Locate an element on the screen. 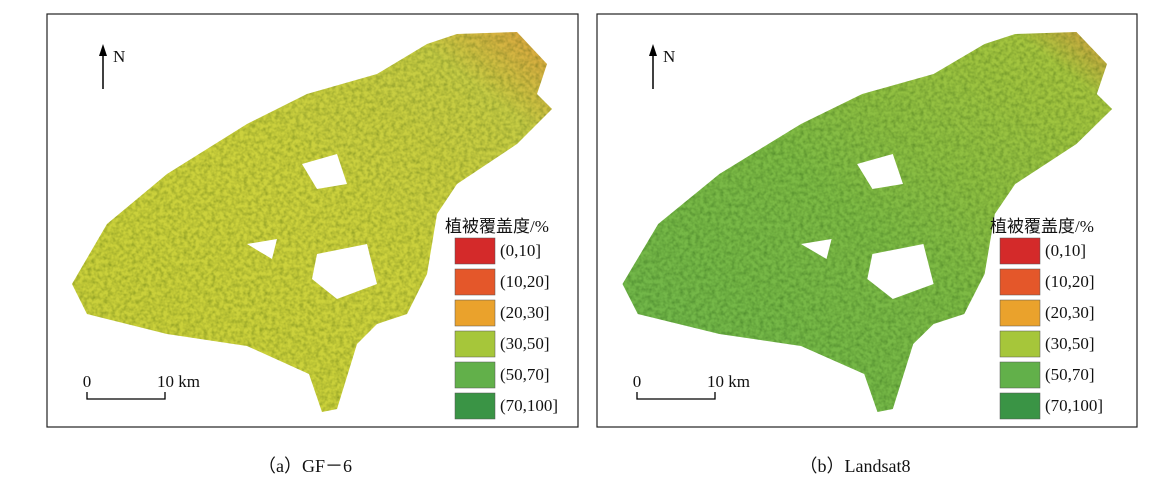 This screenshot has height=495, width=1171. caption: （a）GF－6 is located at coordinates (305, 466).